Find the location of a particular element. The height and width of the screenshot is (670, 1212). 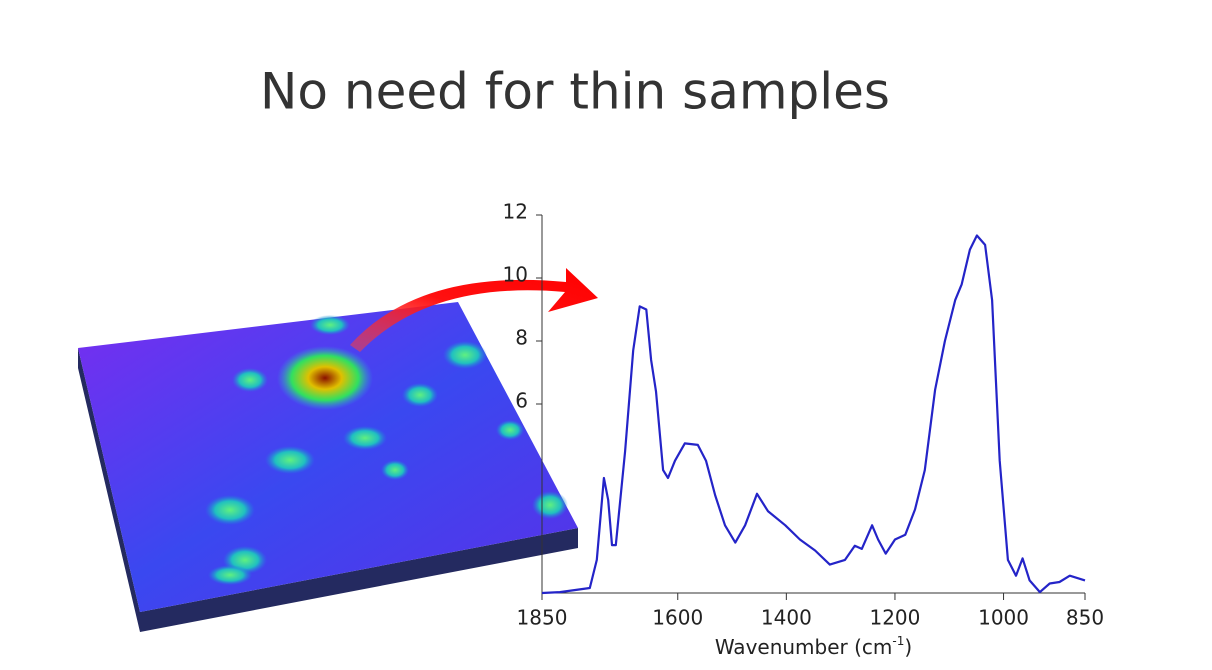

x-tick-label: 1850 is located at coordinates (542, 618).